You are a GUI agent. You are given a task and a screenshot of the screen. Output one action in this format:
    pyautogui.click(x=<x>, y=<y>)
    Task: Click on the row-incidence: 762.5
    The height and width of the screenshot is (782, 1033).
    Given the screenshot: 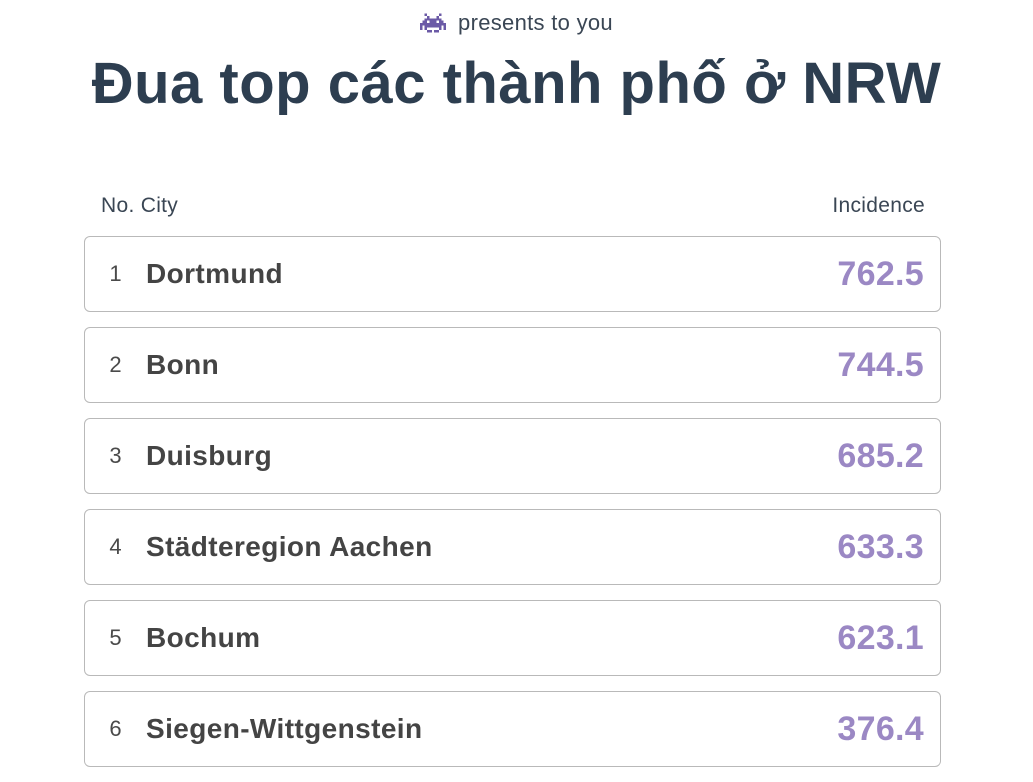 What is the action you would take?
    pyautogui.click(x=880, y=273)
    